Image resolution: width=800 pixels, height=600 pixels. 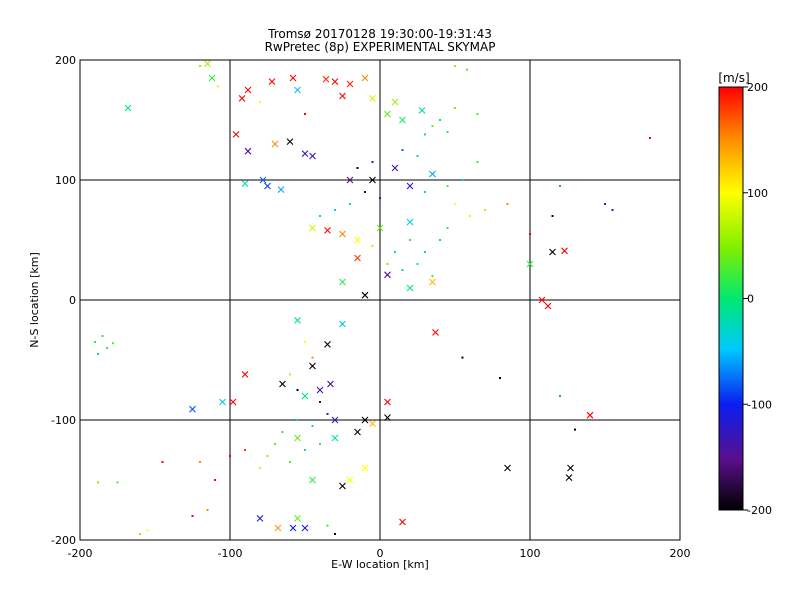 What do you see at coordinates (733, 78) in the screenshot?
I see `colorbar-label: [m/s]` at bounding box center [733, 78].